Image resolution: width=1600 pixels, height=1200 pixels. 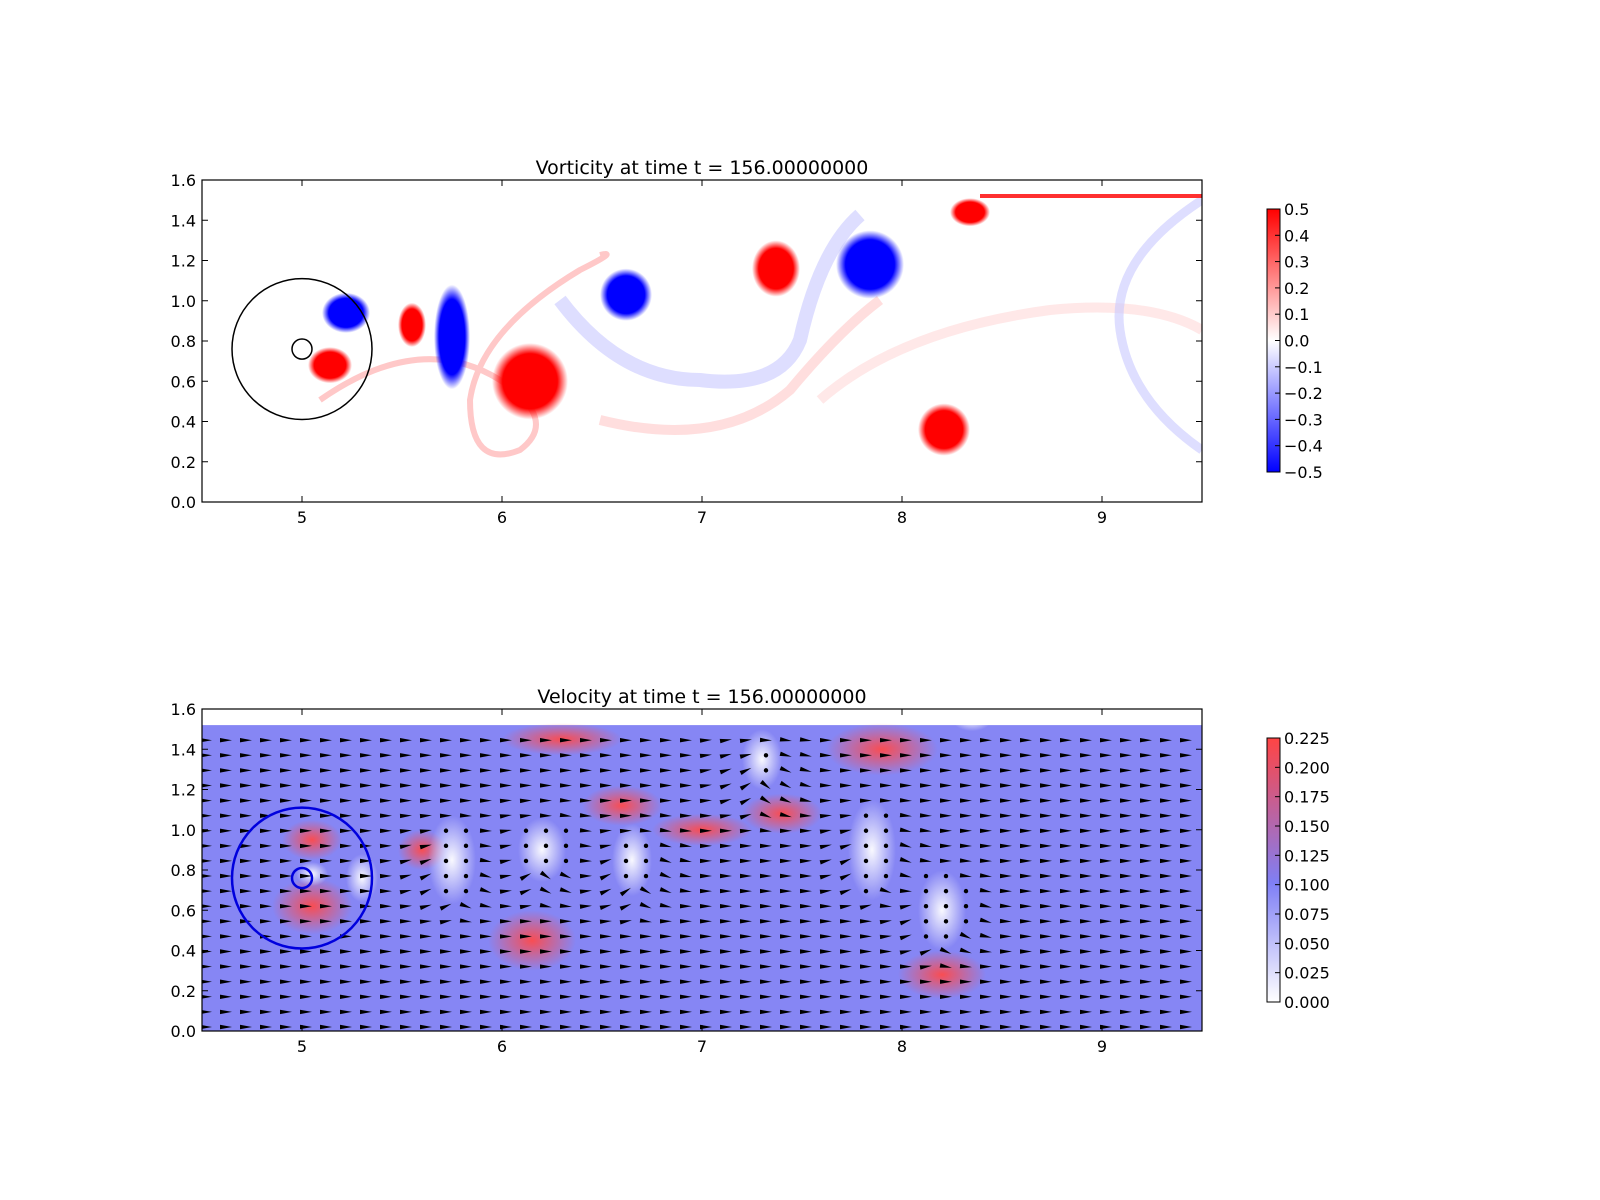 I want to click on vorticity-circles, so click(x=302, y=349).